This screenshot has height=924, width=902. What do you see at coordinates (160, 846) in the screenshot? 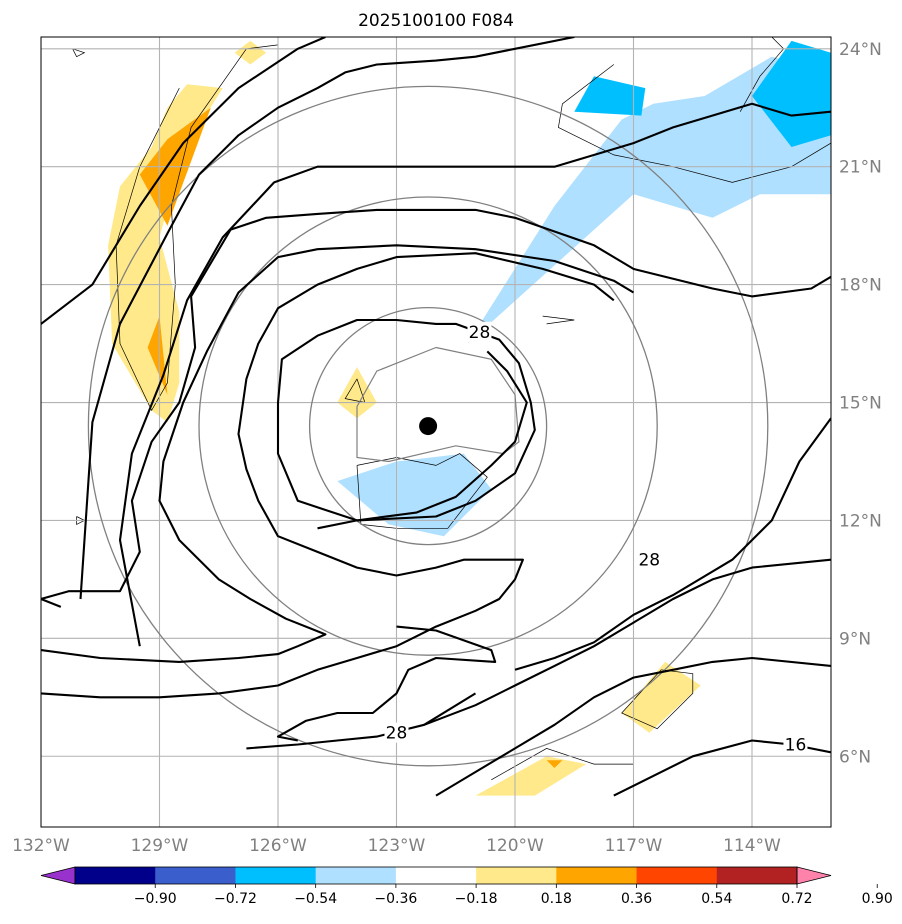
I see `lon-tick-label-1: 129°W` at bounding box center [160, 846].